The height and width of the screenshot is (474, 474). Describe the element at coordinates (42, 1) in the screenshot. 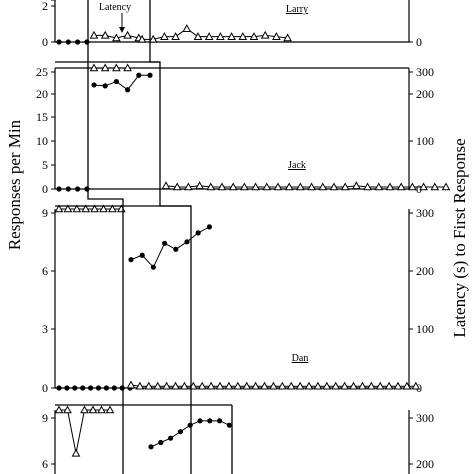

I see `left-tick-label: 12` at that location.